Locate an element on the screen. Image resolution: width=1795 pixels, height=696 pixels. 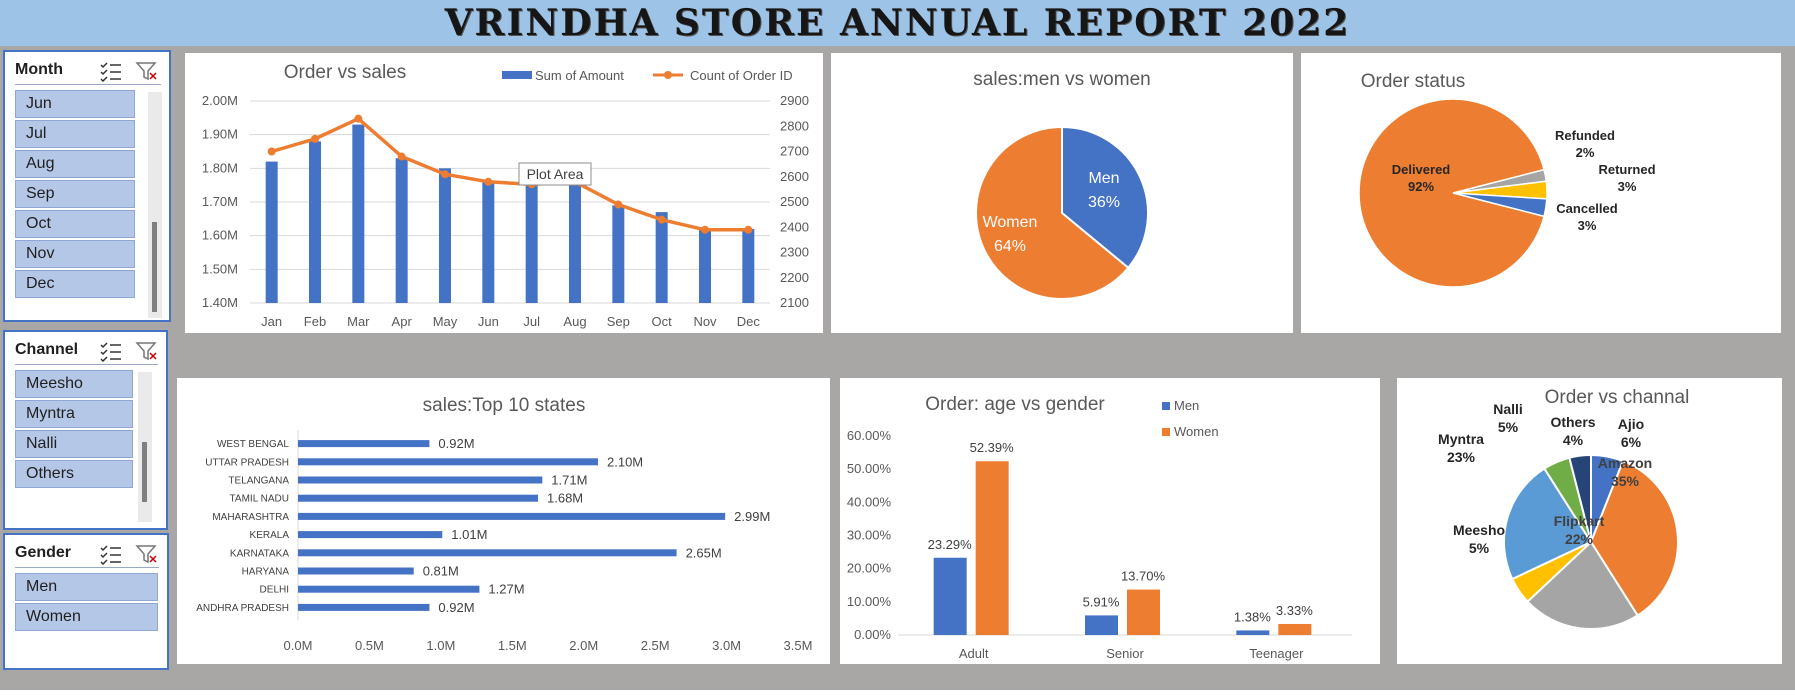
slice-value-myntra: 23% is located at coordinates (1461, 457).